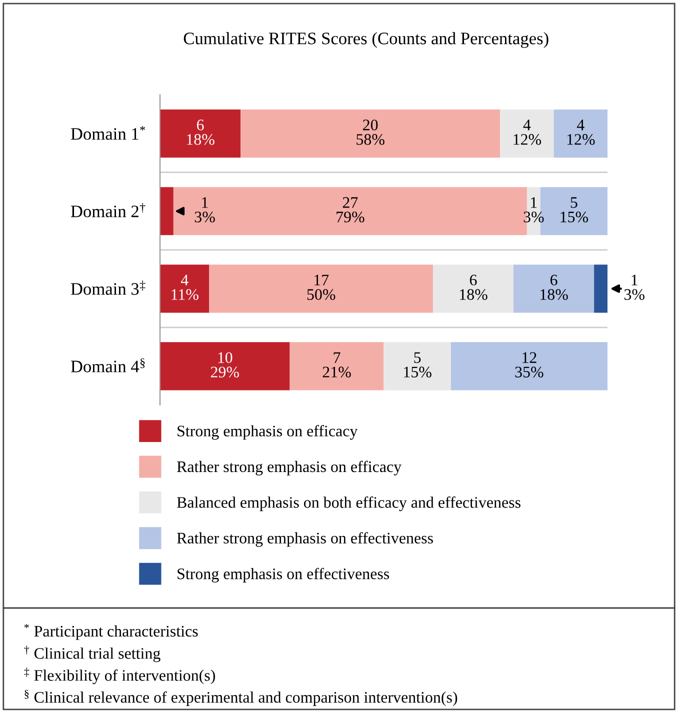 Image resolution: width=678 pixels, height=713 pixels. I want to click on legend-label: Balanced emphasis on both efficacy and effectiveness, so click(348, 504).